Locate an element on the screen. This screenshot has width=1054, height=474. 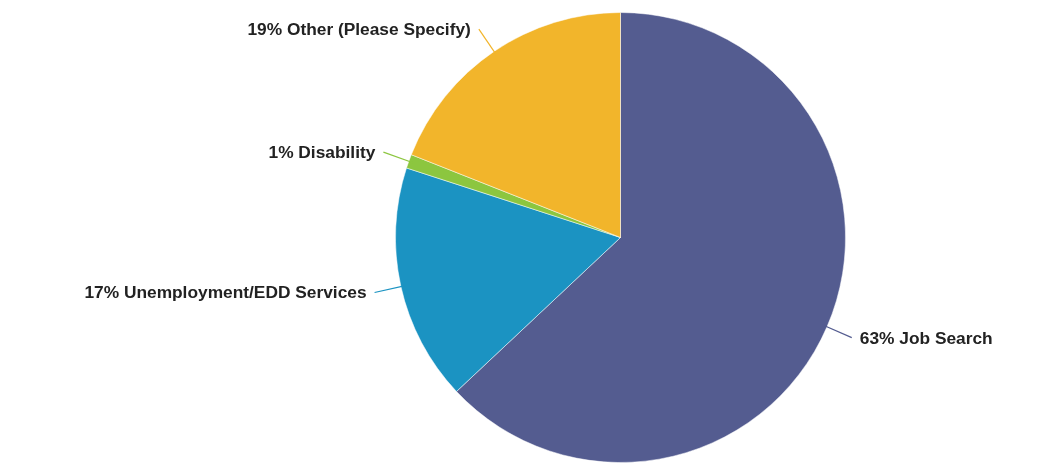
slice-label: 1% Disability is located at coordinates (322, 152).